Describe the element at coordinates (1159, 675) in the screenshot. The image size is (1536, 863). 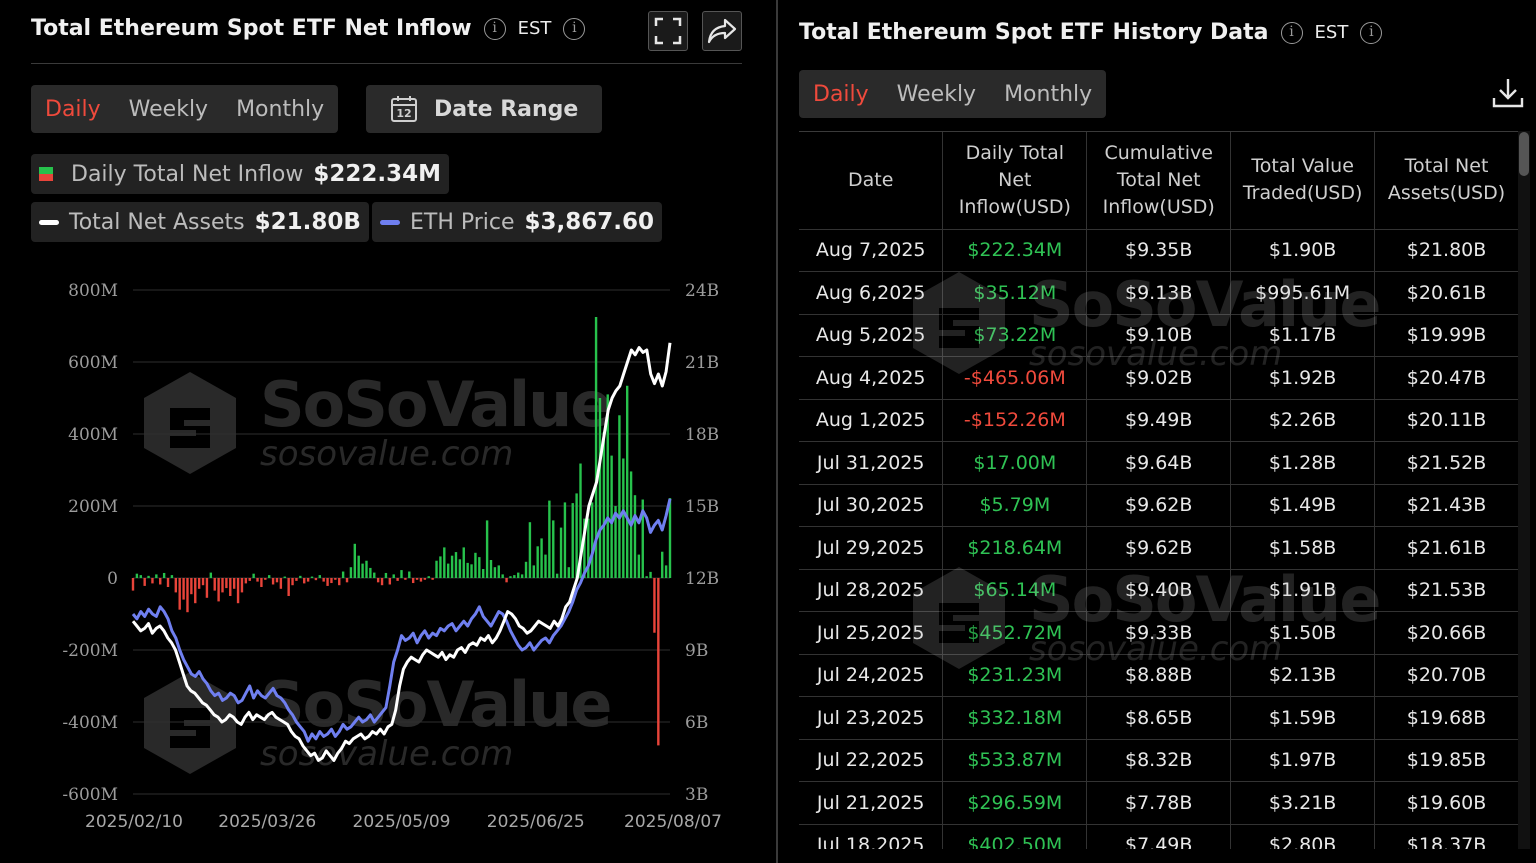
I see `table-row: Jul 24,2025 $231.23M $8.88B $2.13B $20.70B` at that location.